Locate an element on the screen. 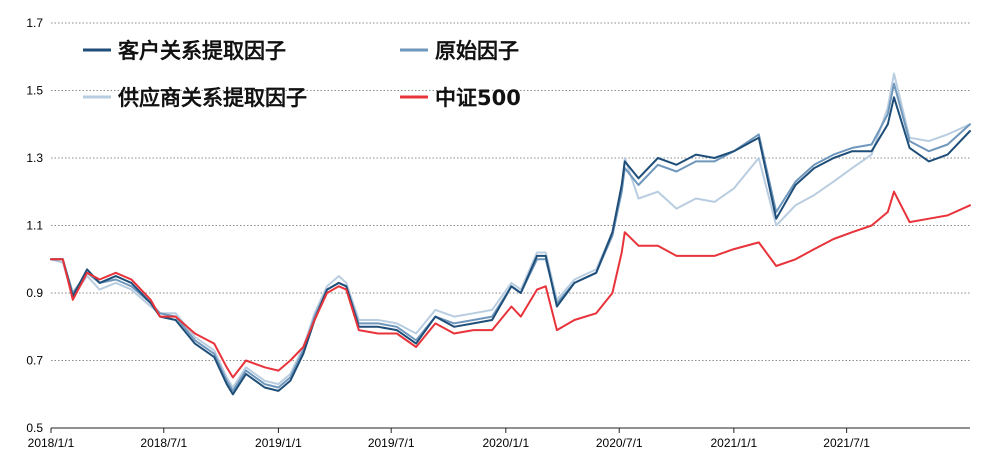 The image size is (981, 468). x-tick-label: 2020/1/1 is located at coordinates (505, 443).